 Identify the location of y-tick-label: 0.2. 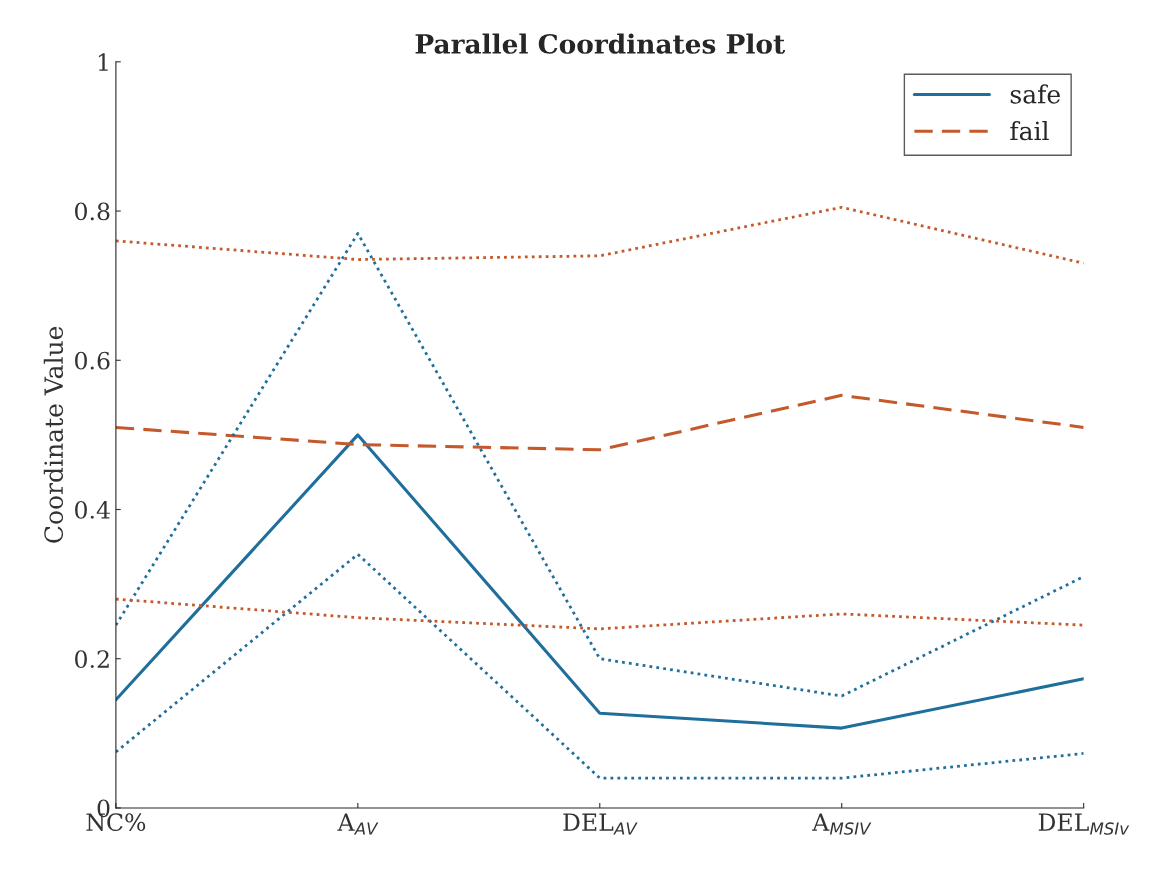
(92, 659).